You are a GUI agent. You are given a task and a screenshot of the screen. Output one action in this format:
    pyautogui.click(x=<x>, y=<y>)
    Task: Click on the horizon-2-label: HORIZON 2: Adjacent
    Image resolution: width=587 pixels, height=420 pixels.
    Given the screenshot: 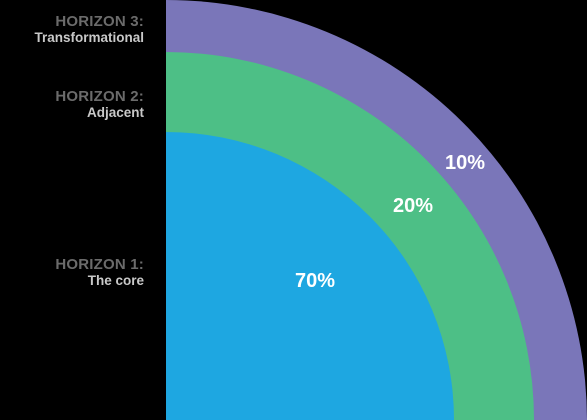 What is the action you would take?
    pyautogui.click(x=99, y=104)
    